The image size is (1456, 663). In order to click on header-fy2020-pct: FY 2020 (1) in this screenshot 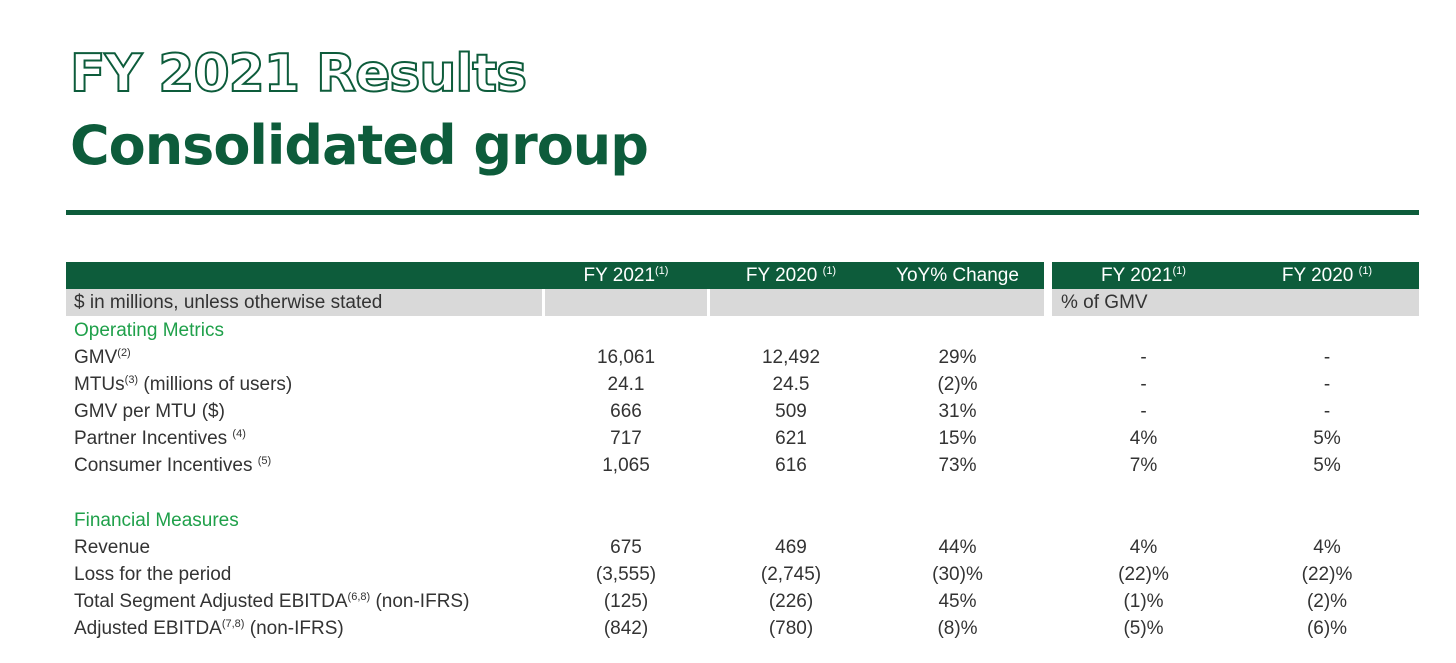, I will do `click(1327, 275)`.